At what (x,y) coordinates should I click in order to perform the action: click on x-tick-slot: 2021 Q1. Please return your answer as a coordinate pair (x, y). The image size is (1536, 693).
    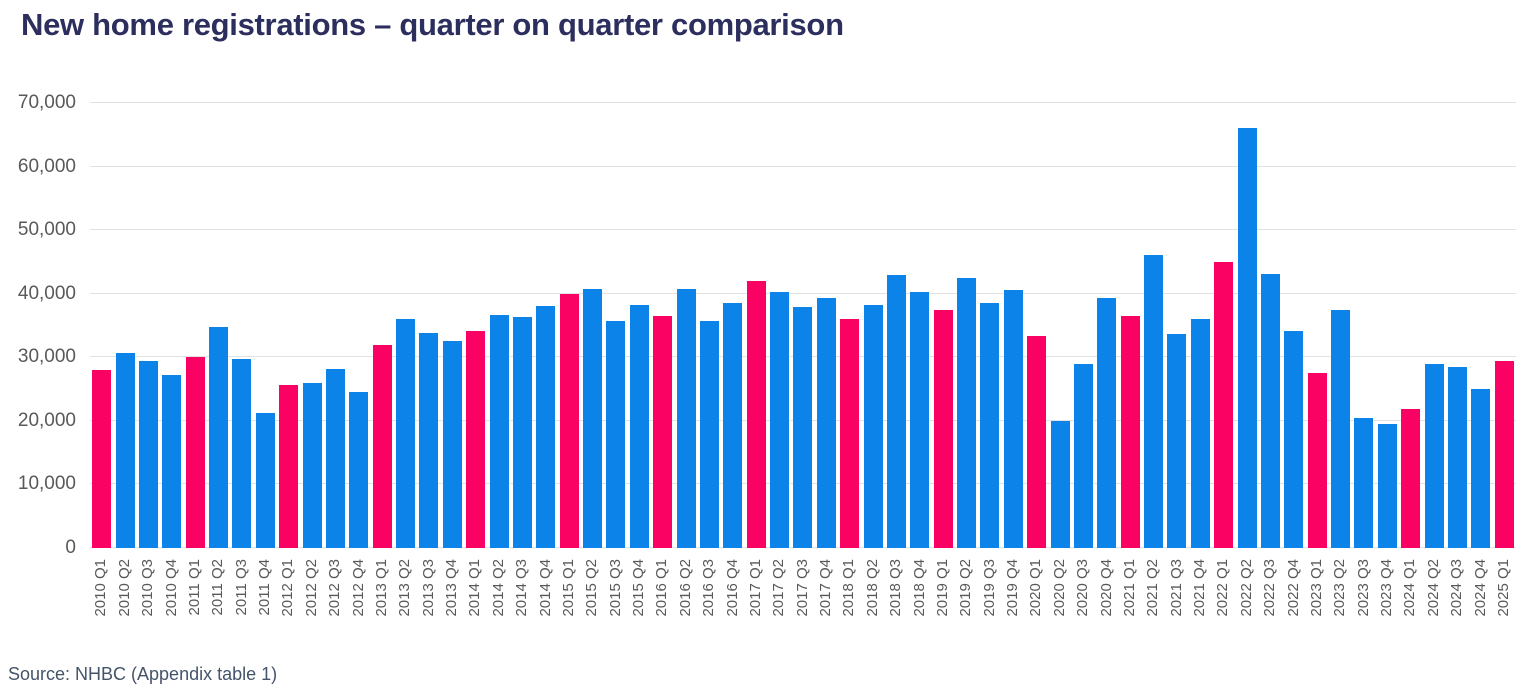
    Looking at the image, I should click on (1130, 599).